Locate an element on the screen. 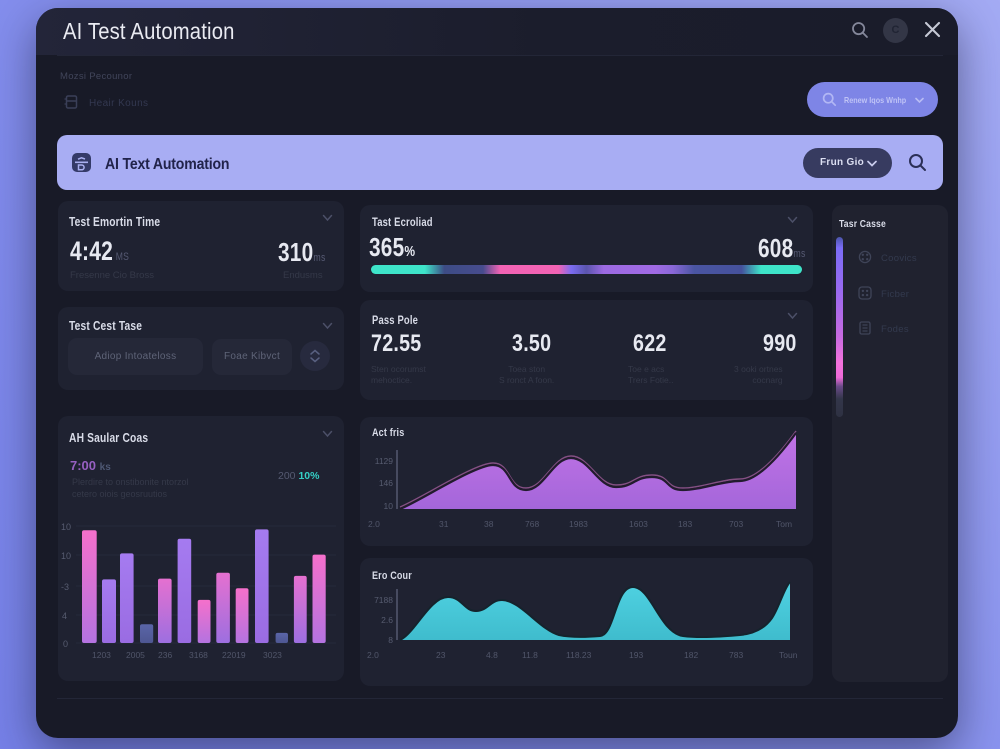 The height and width of the screenshot is (749, 1000). svg-text: 4 is located at coordinates (64, 616).